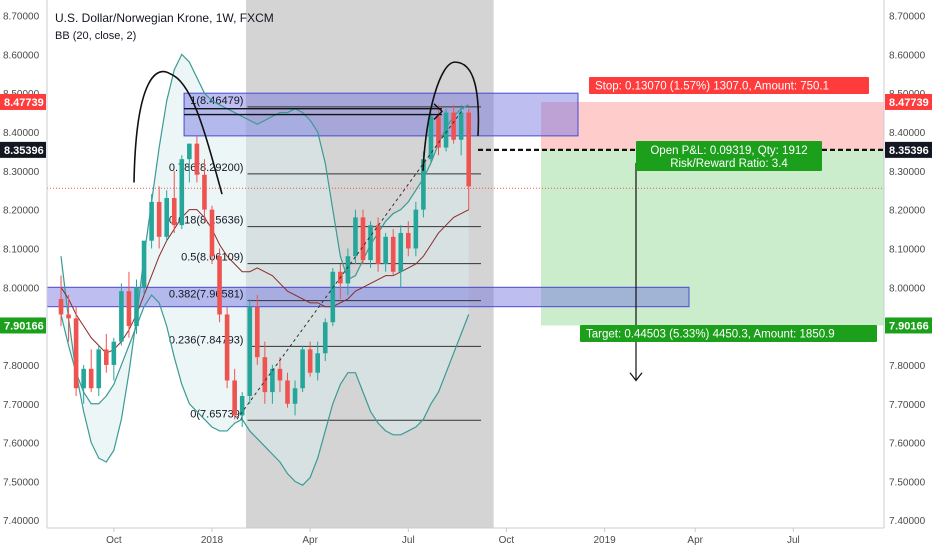  I want to click on horizontal-arrow-head, so click(438, 112).